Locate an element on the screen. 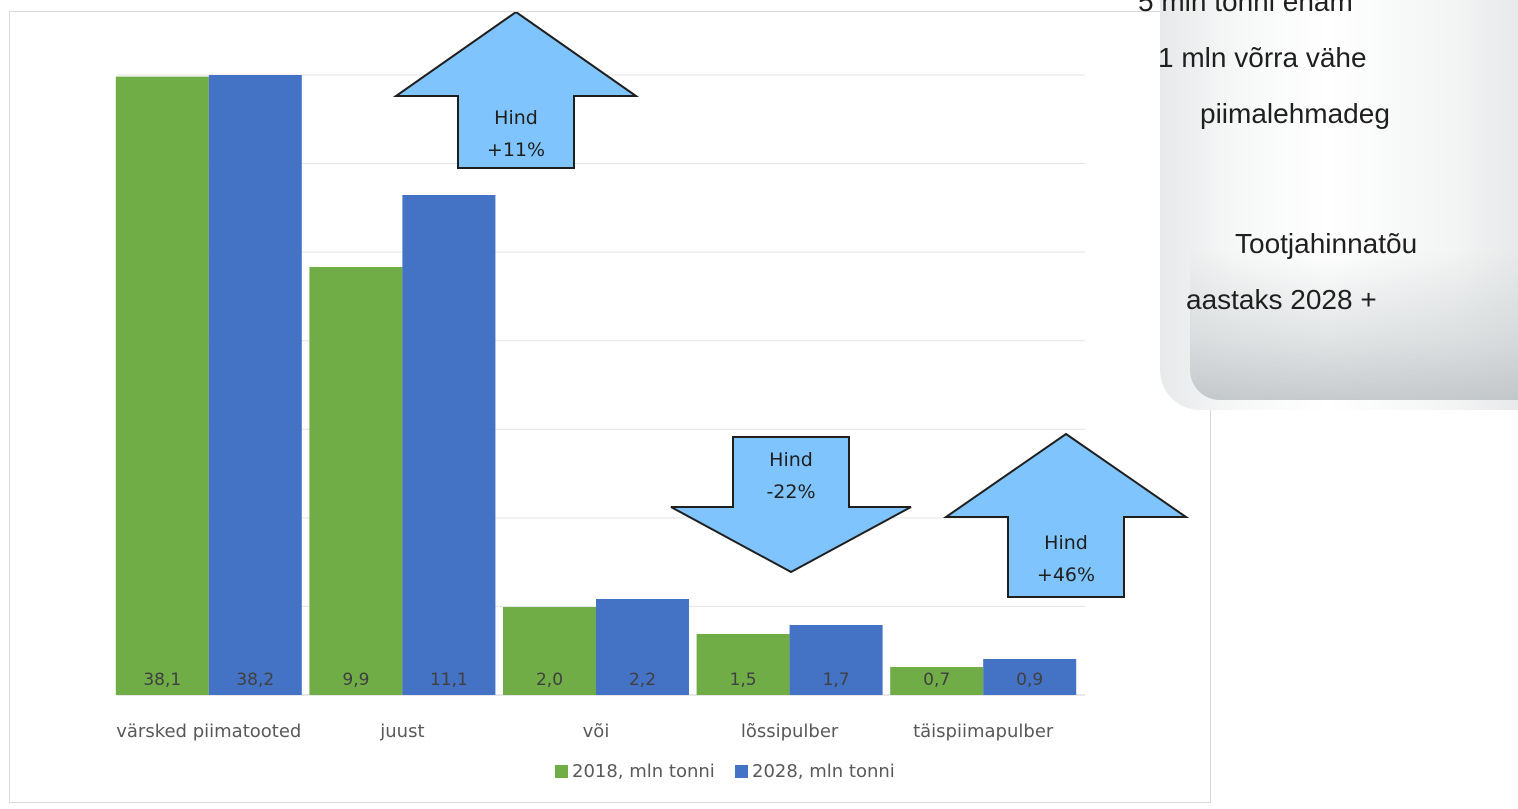  data-label: 38,2 is located at coordinates (255, 680).